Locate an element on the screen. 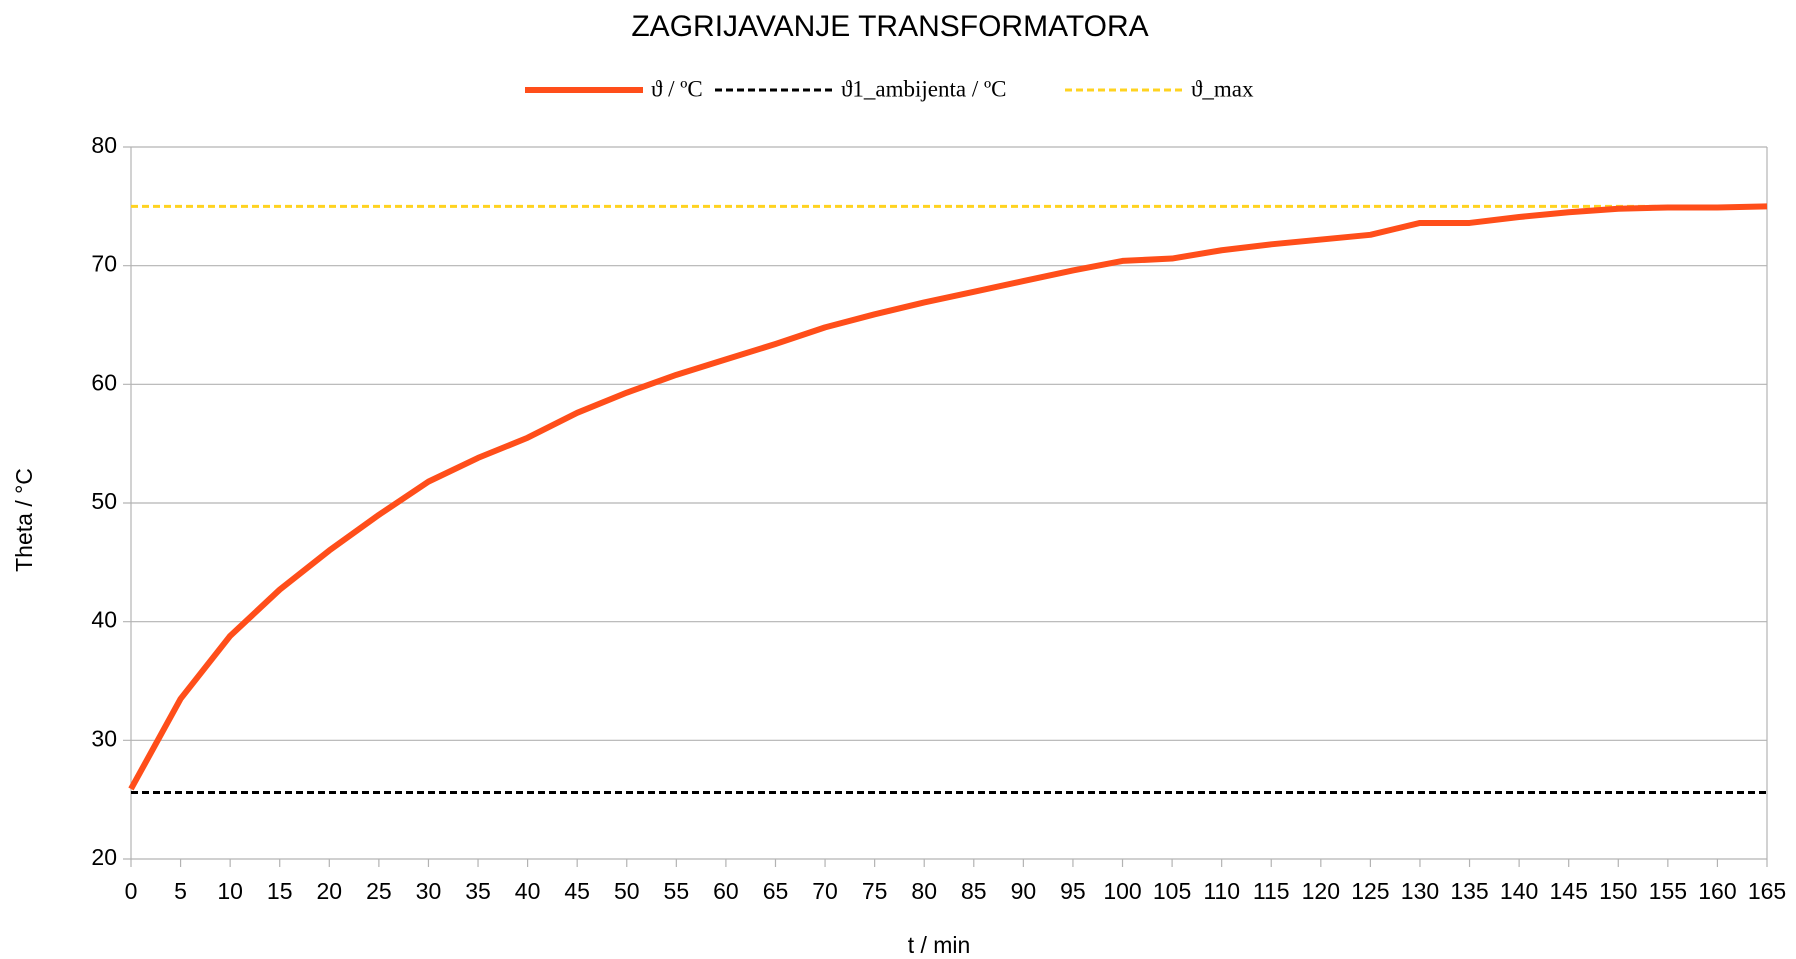  chart-title: ZAGRIJAVANJE TRANSFORMATORA is located at coordinates (889, 26).